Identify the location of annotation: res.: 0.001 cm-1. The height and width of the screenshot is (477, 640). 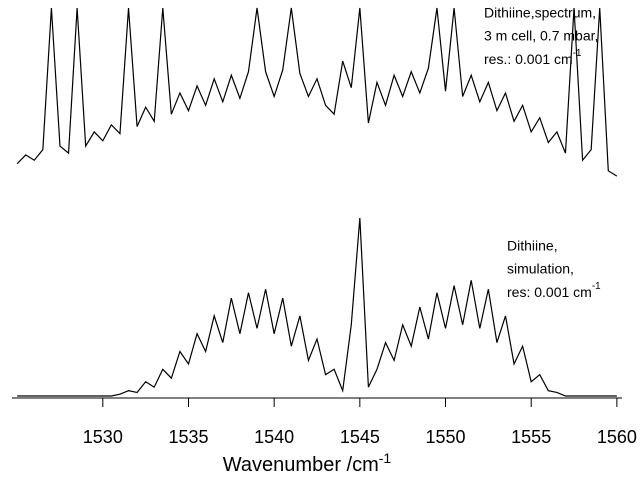
(532, 57).